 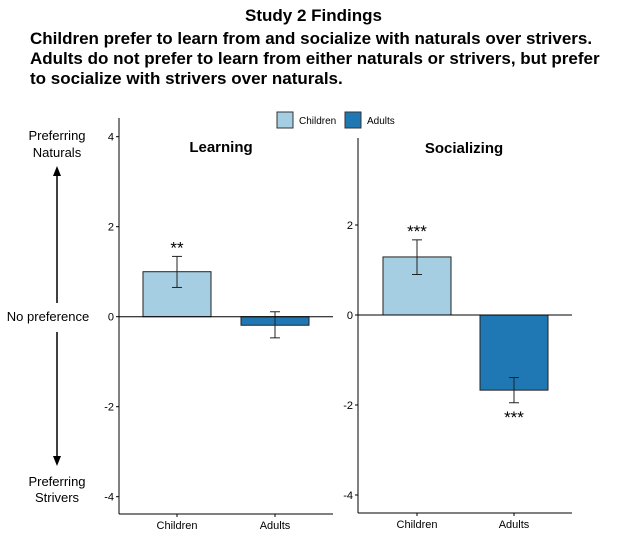 What do you see at coordinates (381, 121) in the screenshot?
I see `legend-label: Adults` at bounding box center [381, 121].